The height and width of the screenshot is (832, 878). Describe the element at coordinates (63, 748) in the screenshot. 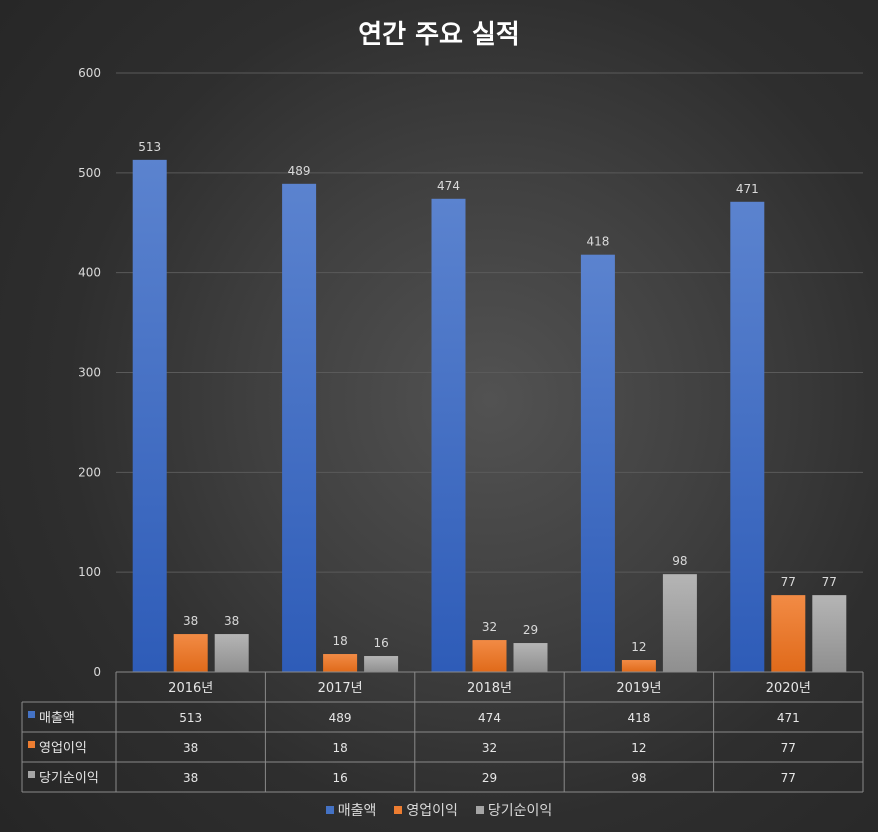

I see `table-series-name: 영업이익` at that location.